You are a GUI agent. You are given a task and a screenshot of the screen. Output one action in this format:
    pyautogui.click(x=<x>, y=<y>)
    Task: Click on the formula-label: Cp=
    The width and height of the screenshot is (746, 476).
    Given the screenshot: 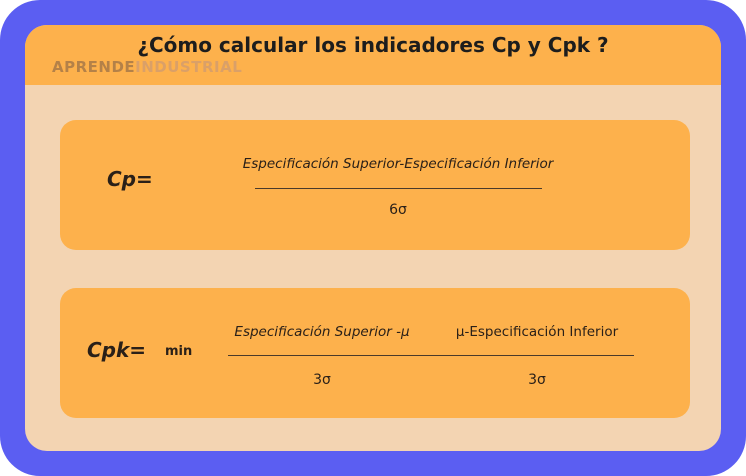 What is the action you would take?
    pyautogui.click(x=130, y=179)
    